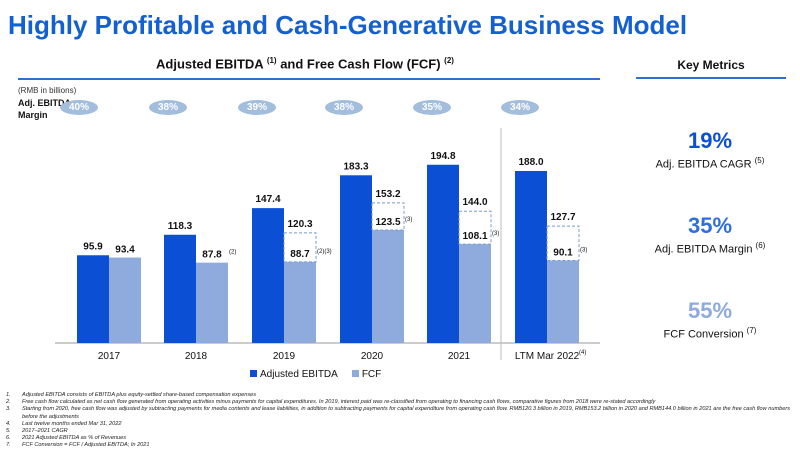  I want to click on margin-pill: 35%, so click(432, 107).